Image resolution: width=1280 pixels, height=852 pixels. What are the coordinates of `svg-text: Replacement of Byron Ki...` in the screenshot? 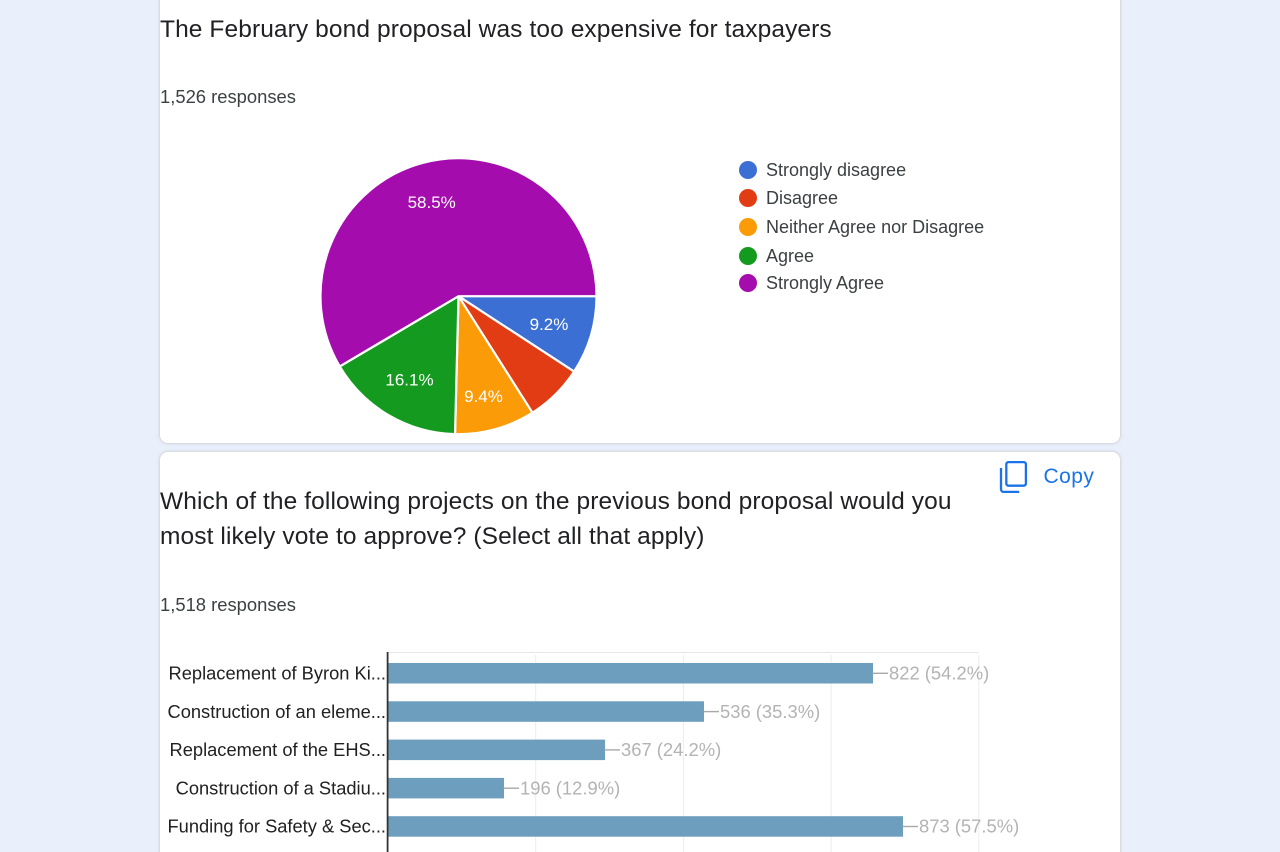 It's located at (277, 673).